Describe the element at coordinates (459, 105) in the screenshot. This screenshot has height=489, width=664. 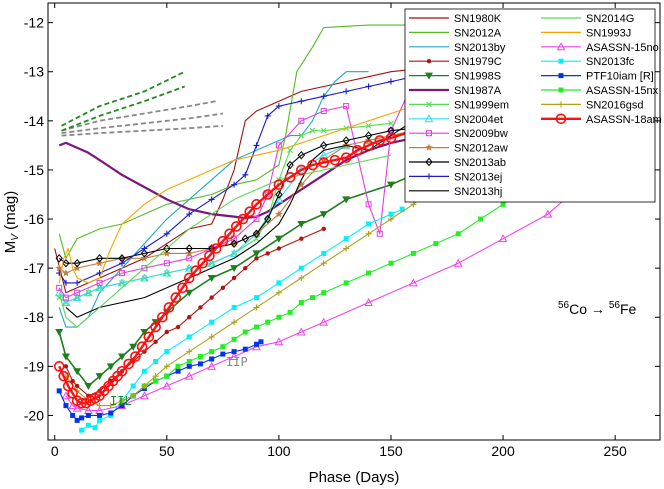
I see `legend-item-sn1999em: SN1999em` at that location.